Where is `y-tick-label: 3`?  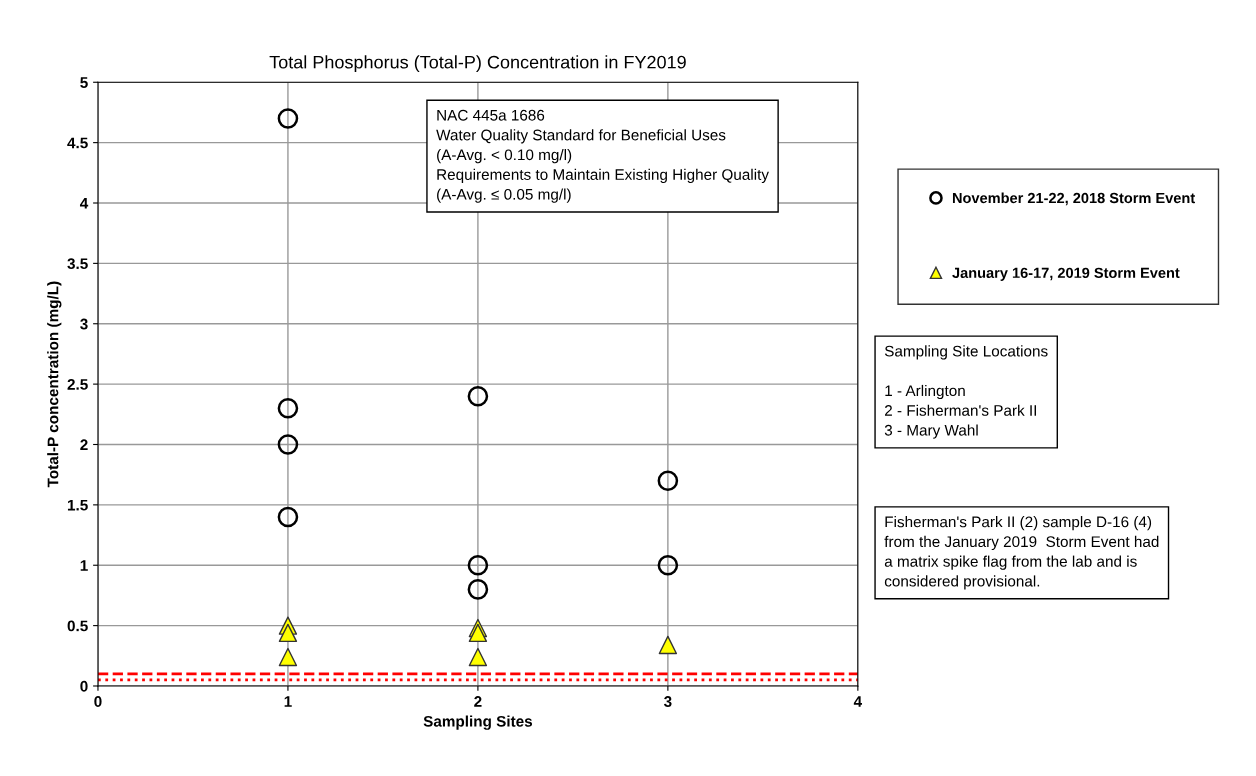
y-tick-label: 3 is located at coordinates (84, 324).